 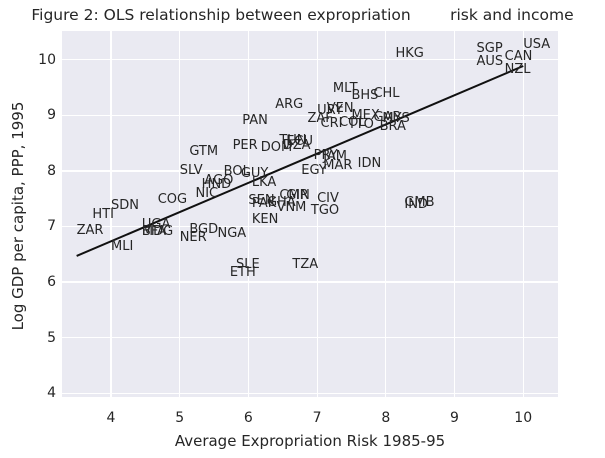 What do you see at coordinates (207, 193) in the screenshot?
I see `country-label-nic: NIC` at bounding box center [207, 193].